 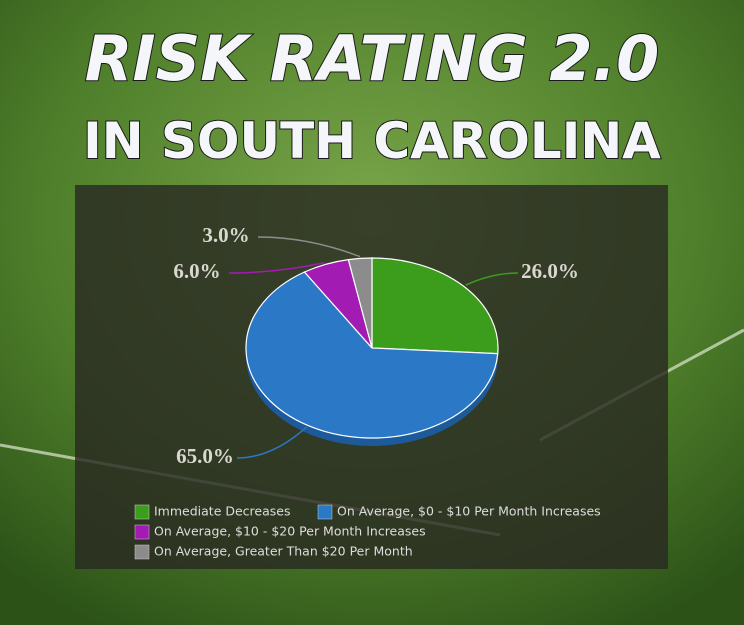 What do you see at coordinates (469, 511) in the screenshot?
I see `legend-label: On Average, $0 - $10 Per Month Increases` at bounding box center [469, 511].